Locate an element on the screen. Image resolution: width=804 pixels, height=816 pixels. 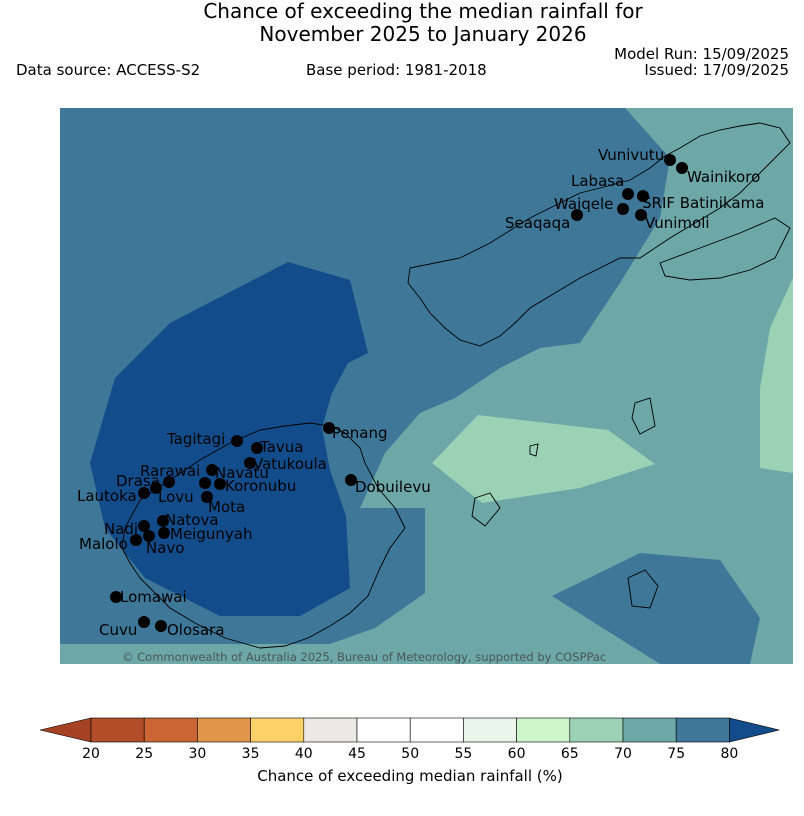
station-dot-drasa is located at coordinates (169, 482).